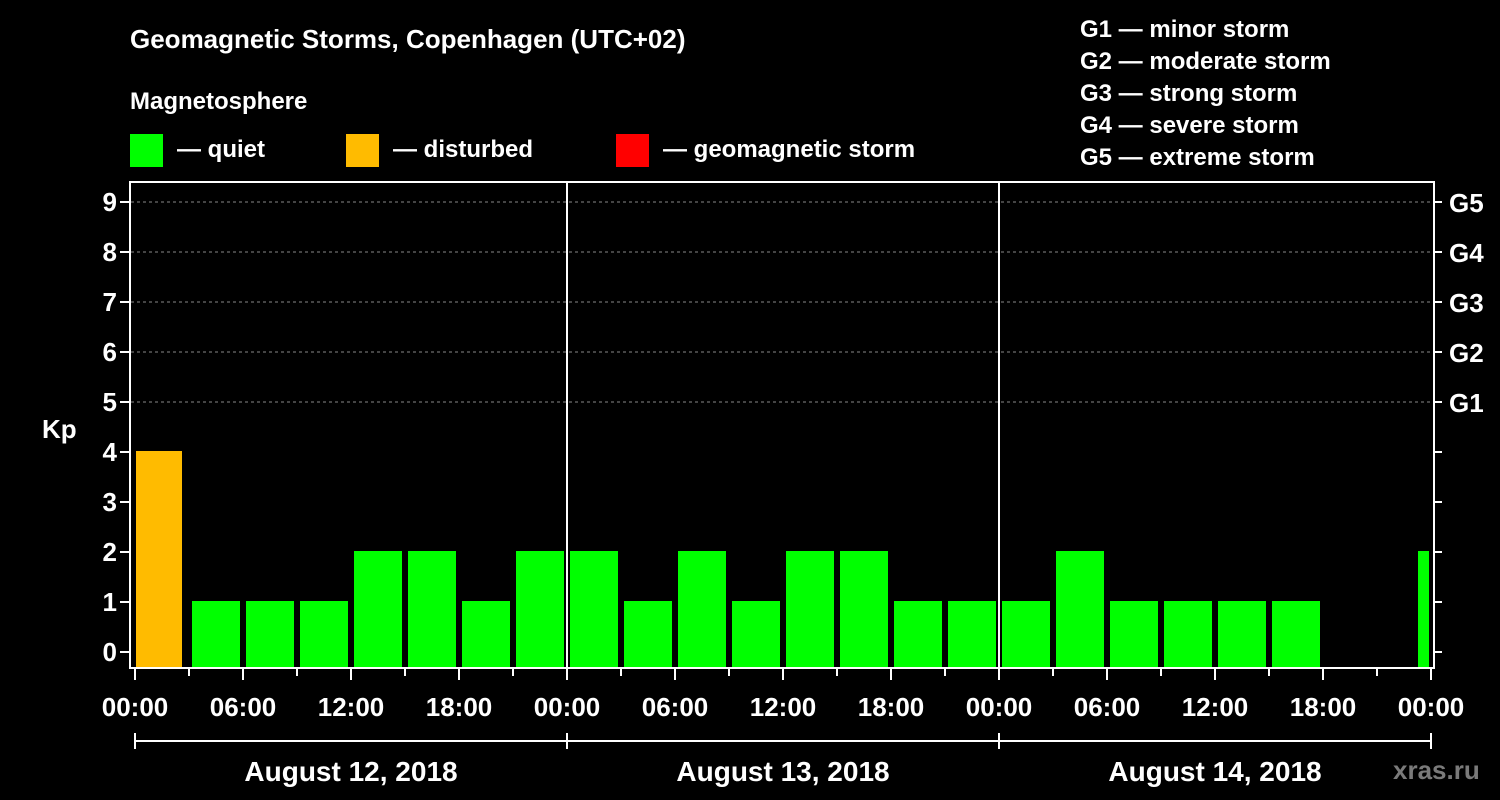 This screenshot has height=800, width=1500. Describe the element at coordinates (632, 150) in the screenshot. I see `legend-swatch-geomagnetic-storm` at that location.